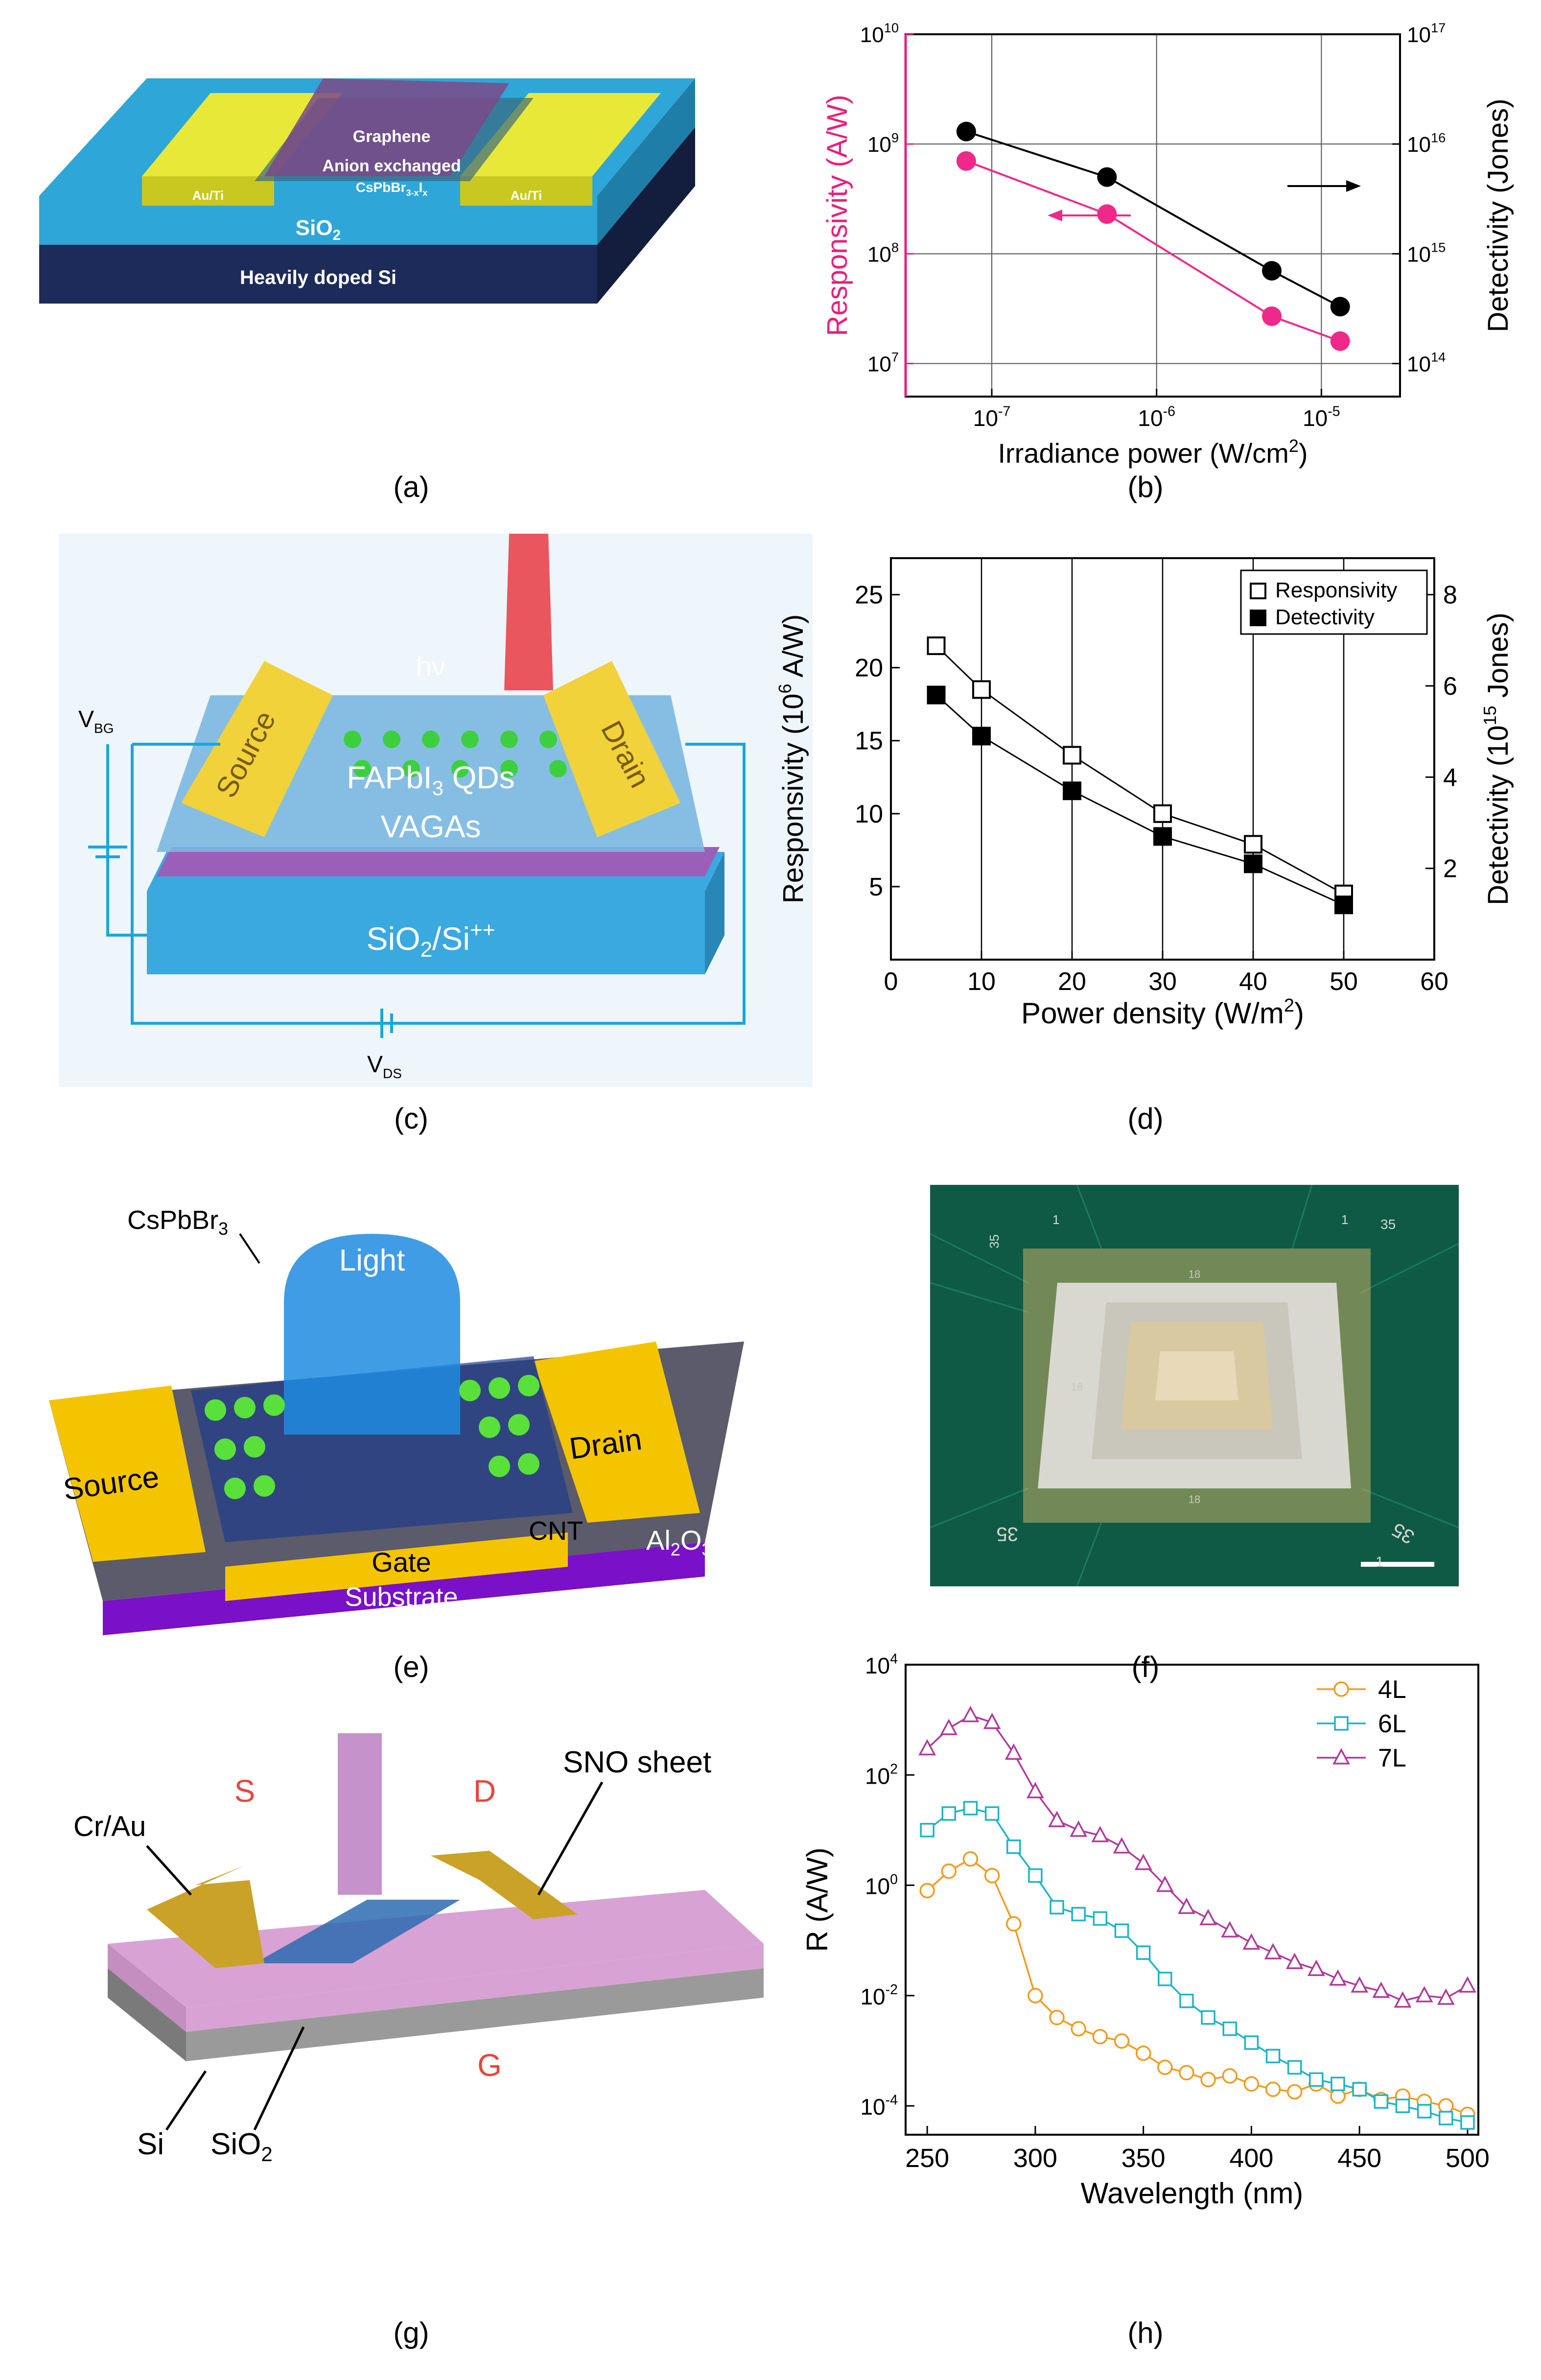 This screenshot has width=1541, height=2380. What do you see at coordinates (1194, 1385) in the screenshot?
I see `photo-f: 35 1 1 35 35 35 1 18 18 18` at bounding box center [1194, 1385].